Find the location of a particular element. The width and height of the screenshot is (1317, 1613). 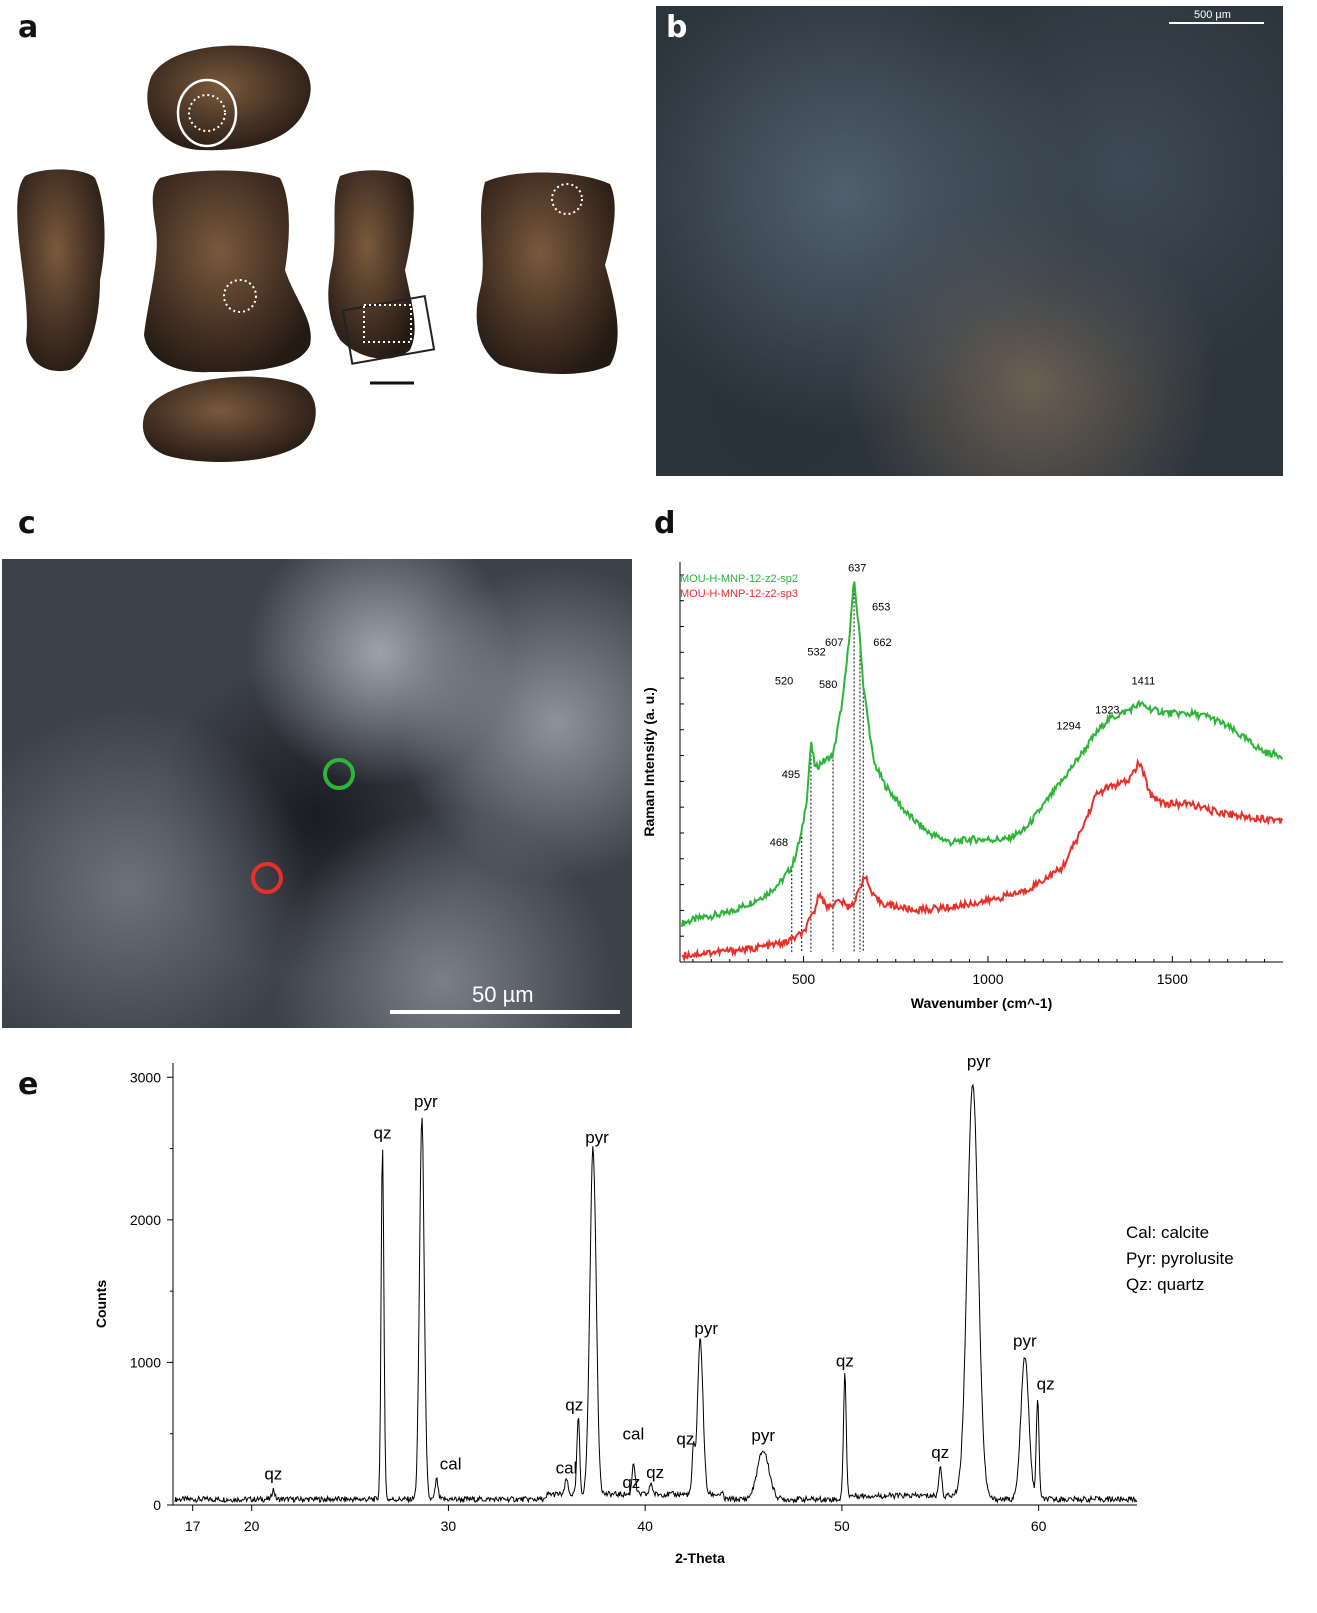

artifact-back-view is located at coordinates (547, 273).